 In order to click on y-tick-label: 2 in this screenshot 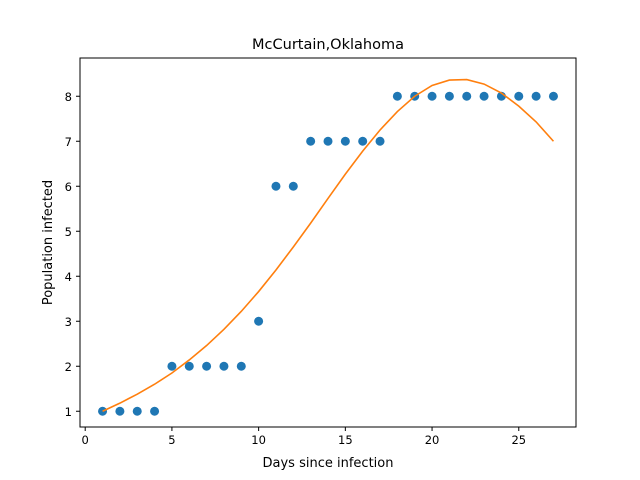, I will do `click(68, 367)`.